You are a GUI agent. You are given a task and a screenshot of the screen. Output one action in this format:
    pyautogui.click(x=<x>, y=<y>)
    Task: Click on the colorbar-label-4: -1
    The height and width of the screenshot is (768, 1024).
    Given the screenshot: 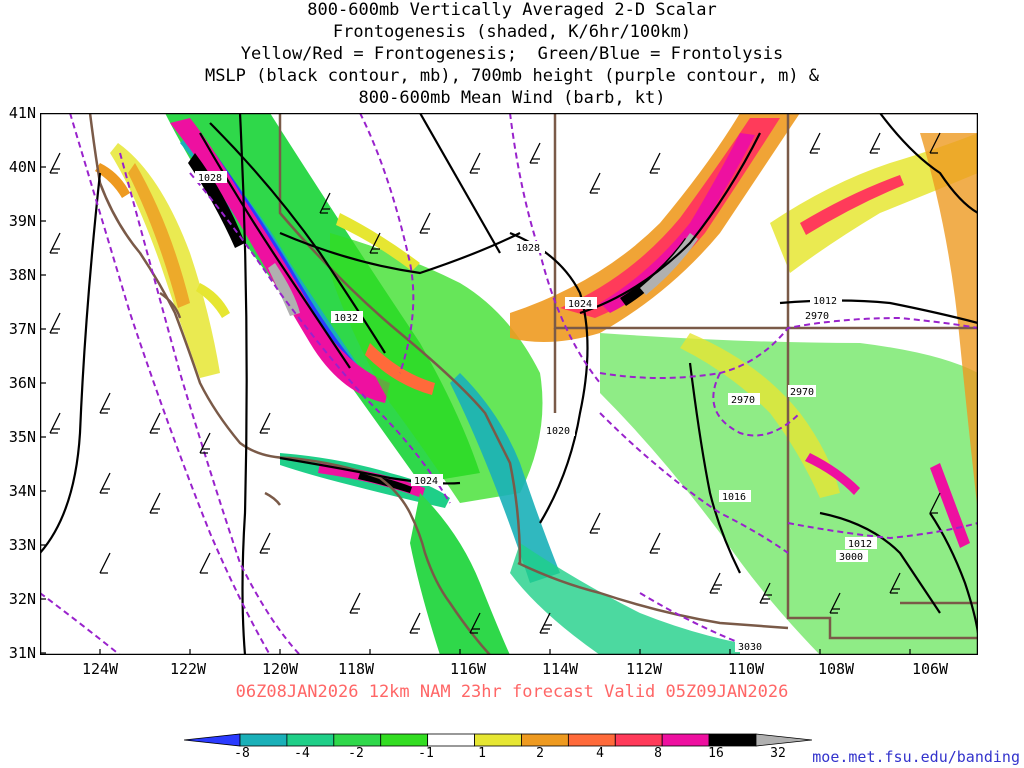 What is the action you would take?
    pyautogui.click(x=426, y=753)
    